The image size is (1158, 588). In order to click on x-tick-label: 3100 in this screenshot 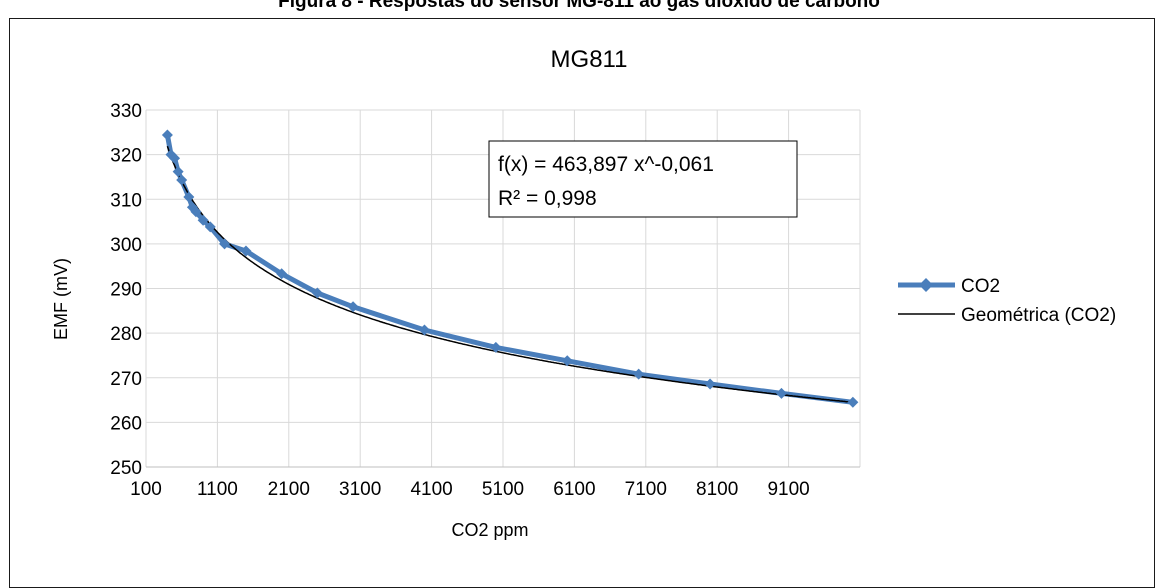, I will do `click(360, 489)`.